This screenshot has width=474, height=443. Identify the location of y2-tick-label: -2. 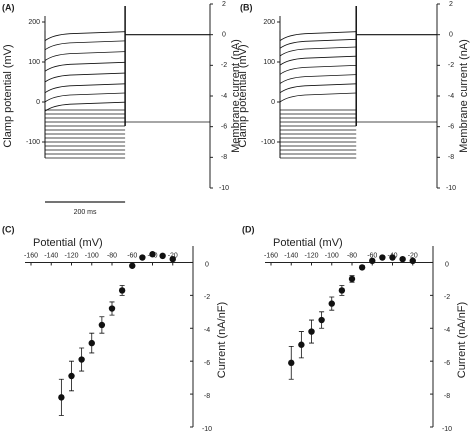
(224, 65).